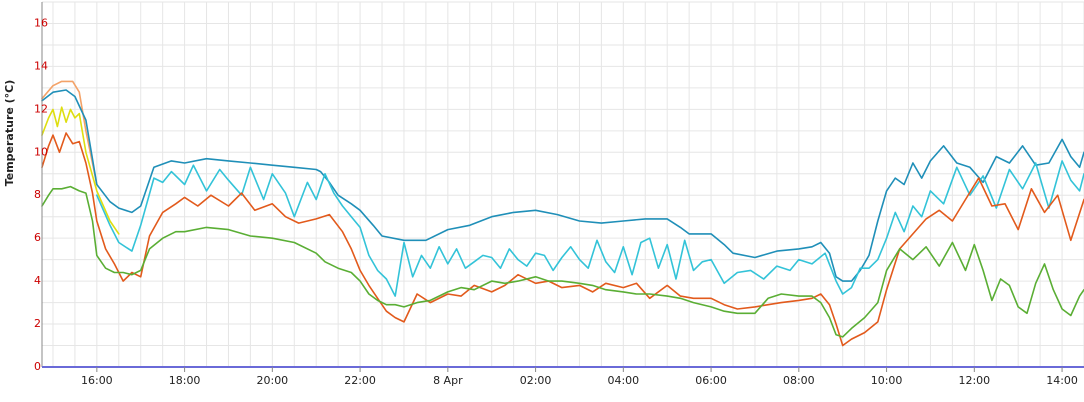  Describe the element at coordinates (185, 380) in the screenshot. I see `x-tick-label: 18:00` at that location.